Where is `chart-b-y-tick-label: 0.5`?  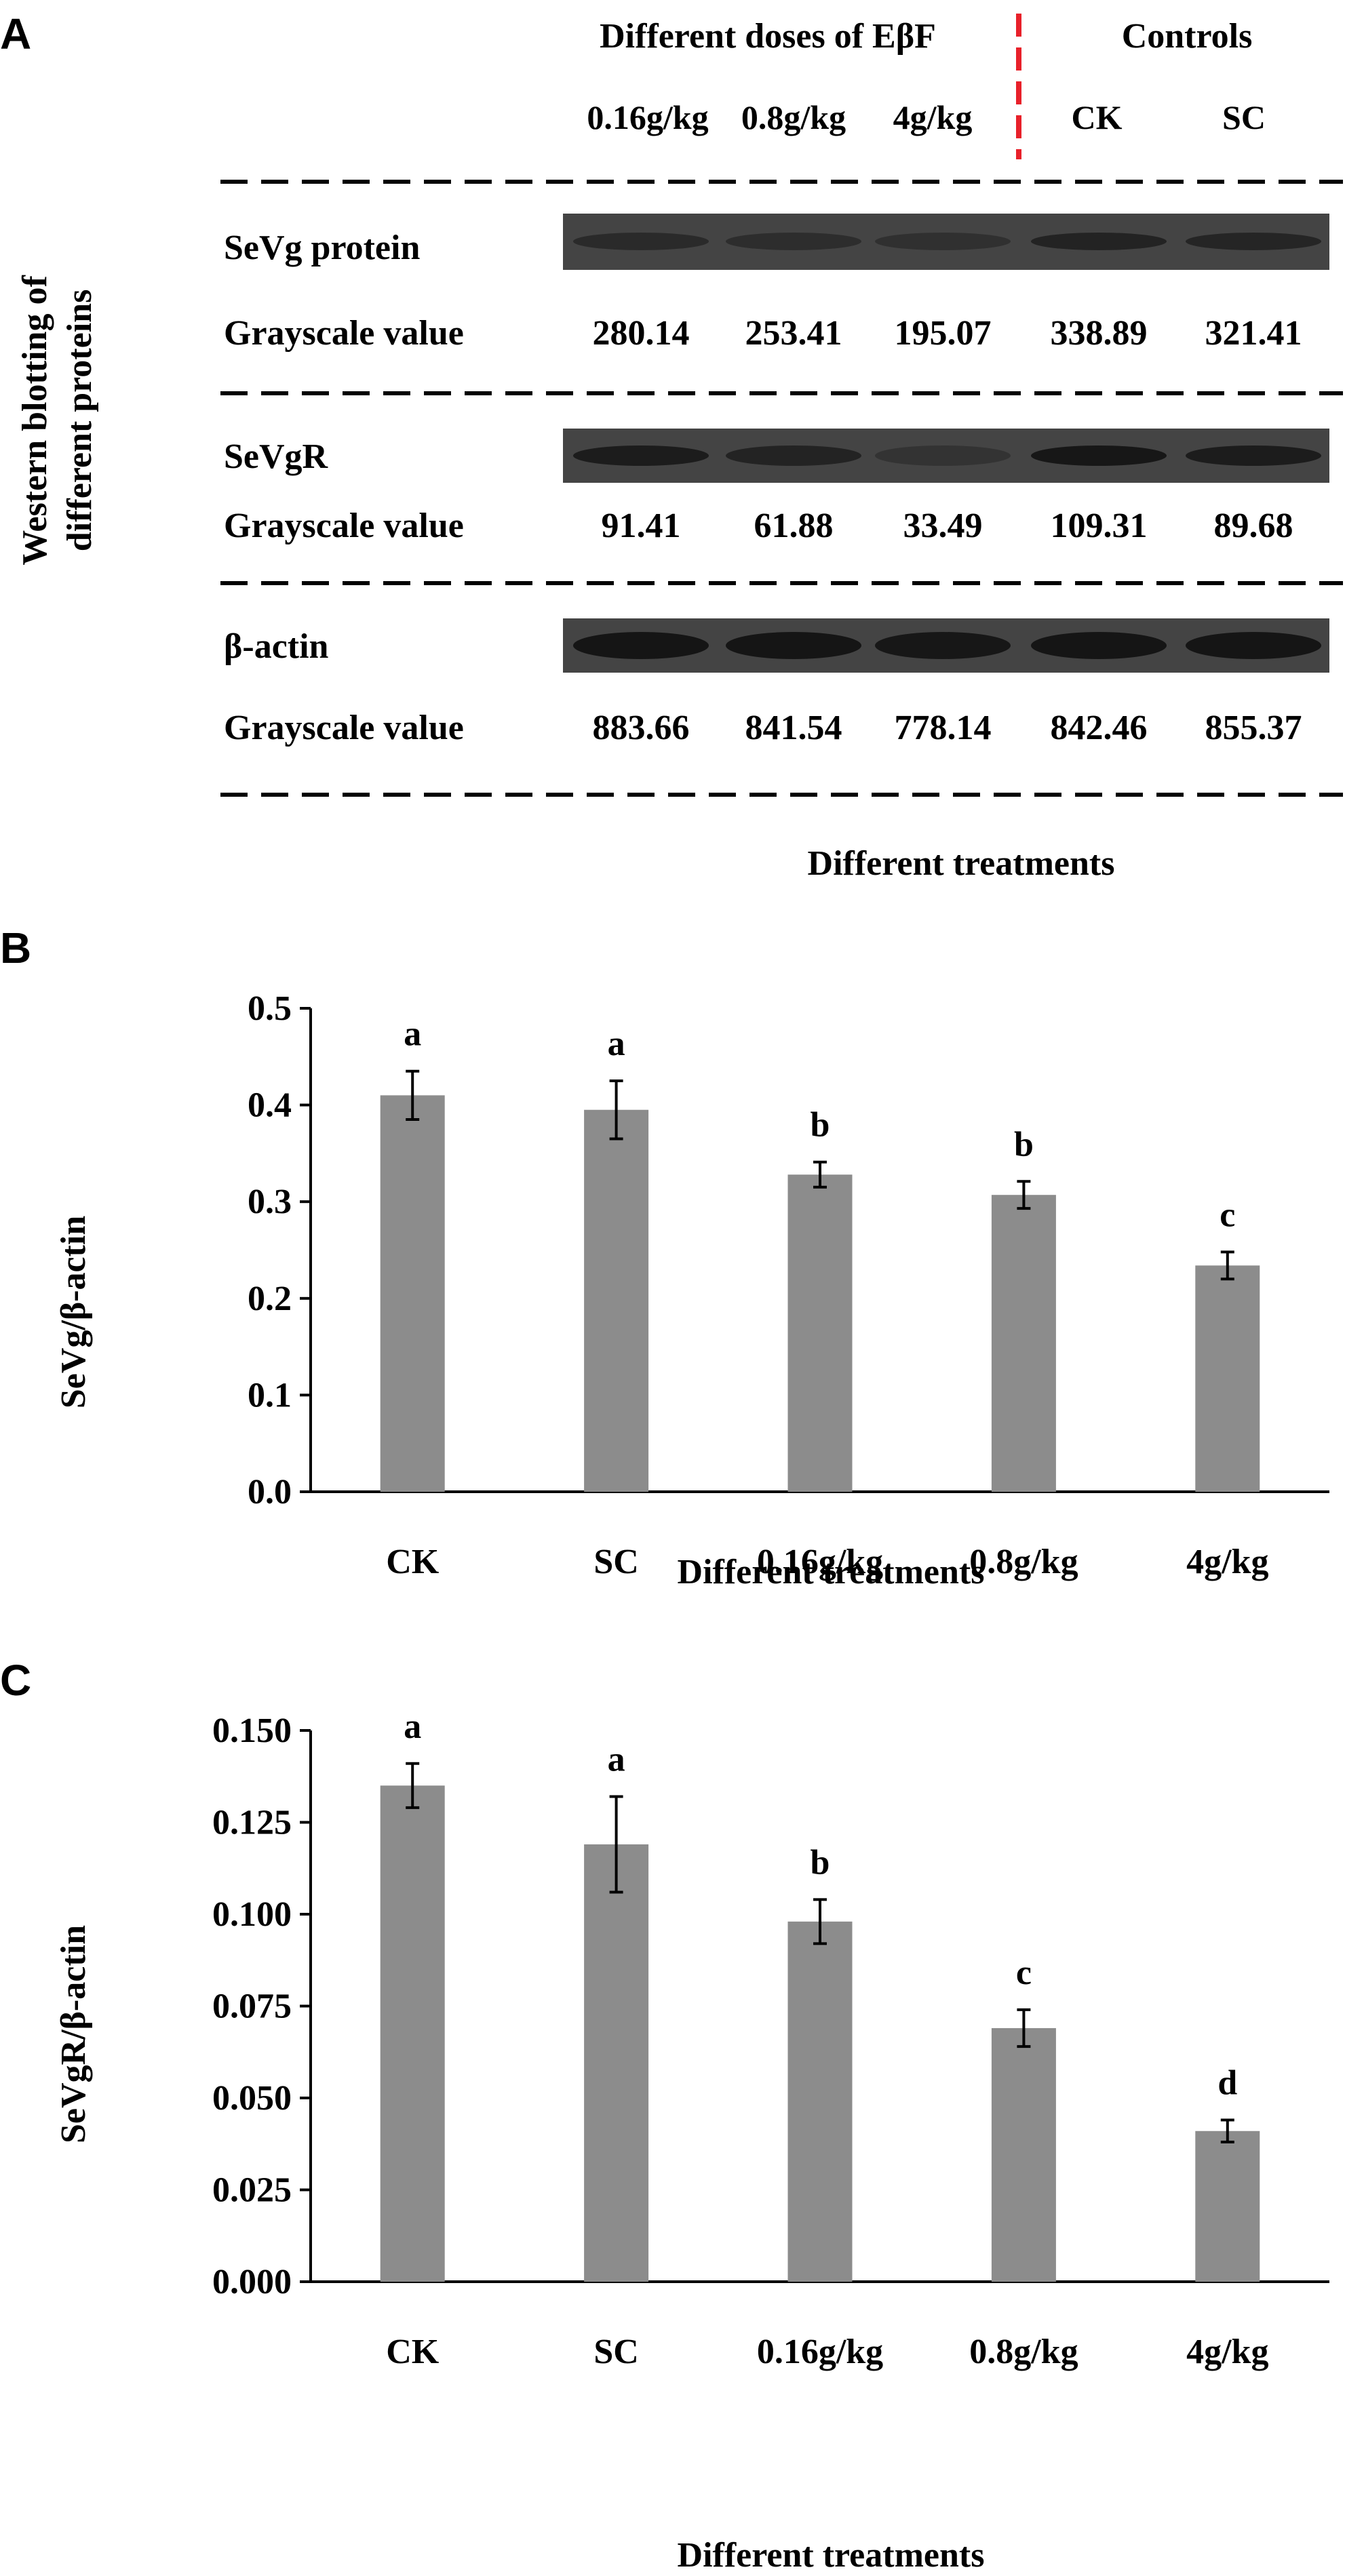
chart-b-y-tick-label: 0.5 is located at coordinates (270, 1008).